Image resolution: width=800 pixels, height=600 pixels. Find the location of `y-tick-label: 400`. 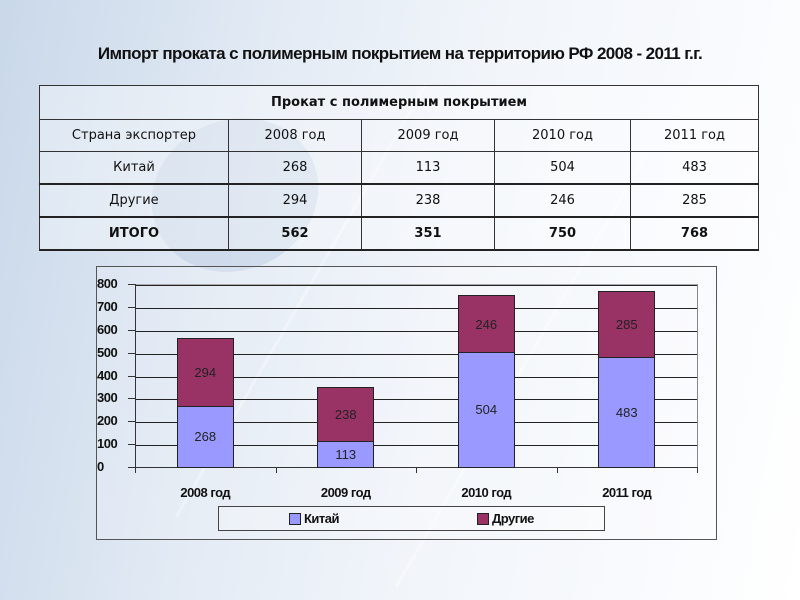

y-tick-label: 400 is located at coordinates (107, 375).